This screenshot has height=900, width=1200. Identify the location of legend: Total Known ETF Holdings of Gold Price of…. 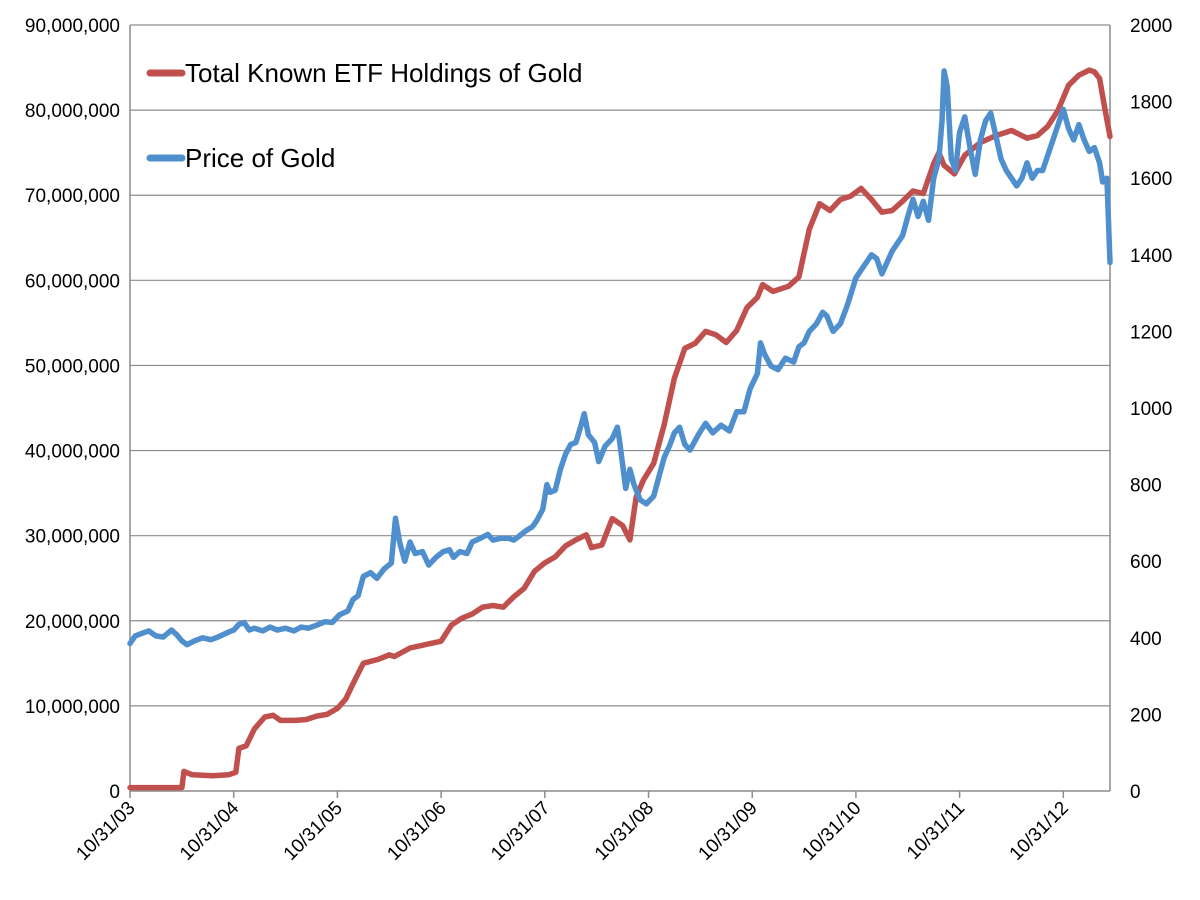
(364, 115).